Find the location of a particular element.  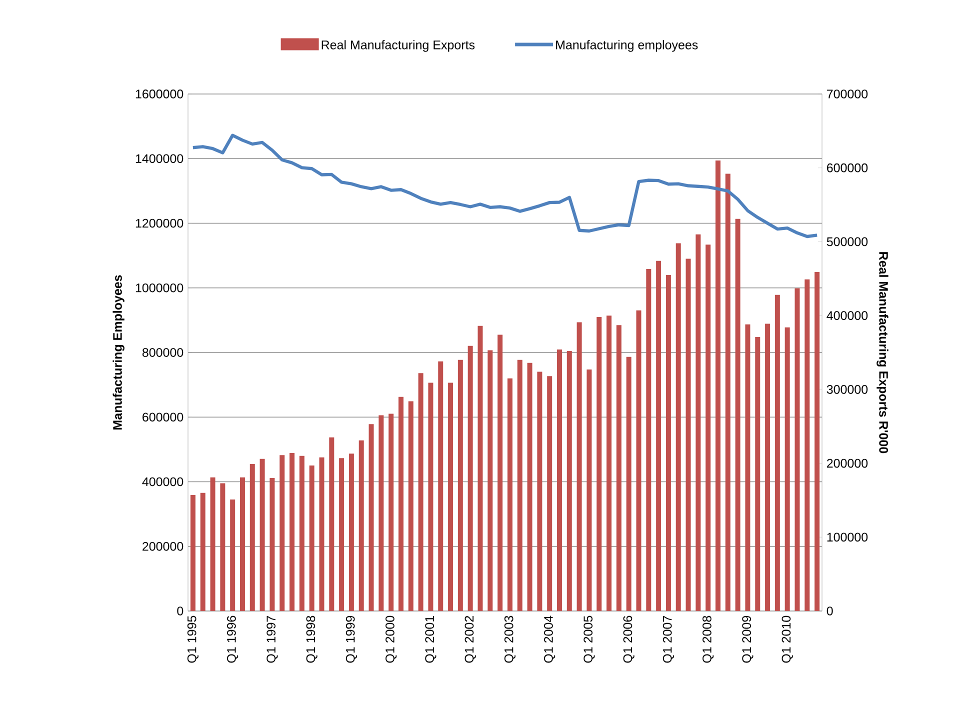

y2-tick-label: 0 is located at coordinates (829, 611).